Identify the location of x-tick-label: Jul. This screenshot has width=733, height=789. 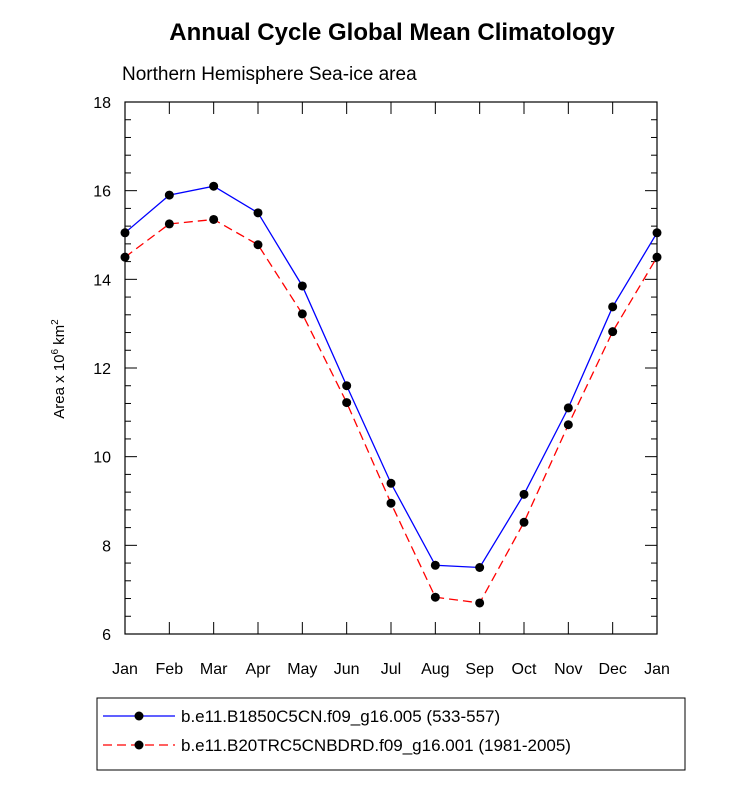
(391, 669).